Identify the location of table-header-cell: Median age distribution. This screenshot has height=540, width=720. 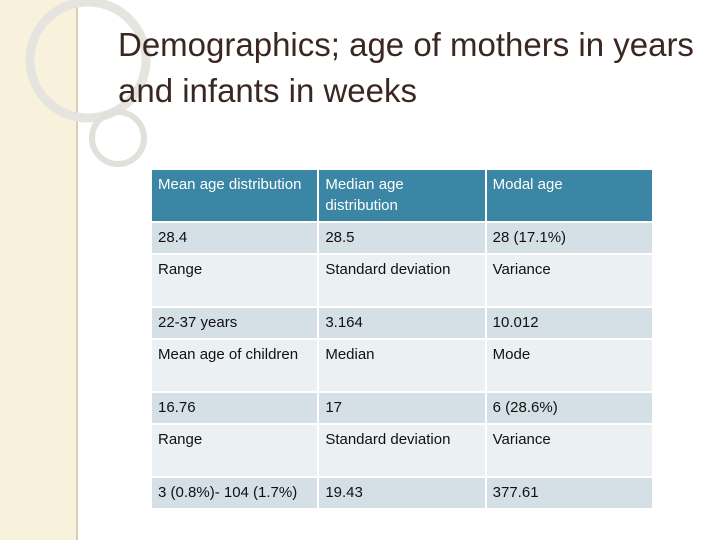
(402, 195).